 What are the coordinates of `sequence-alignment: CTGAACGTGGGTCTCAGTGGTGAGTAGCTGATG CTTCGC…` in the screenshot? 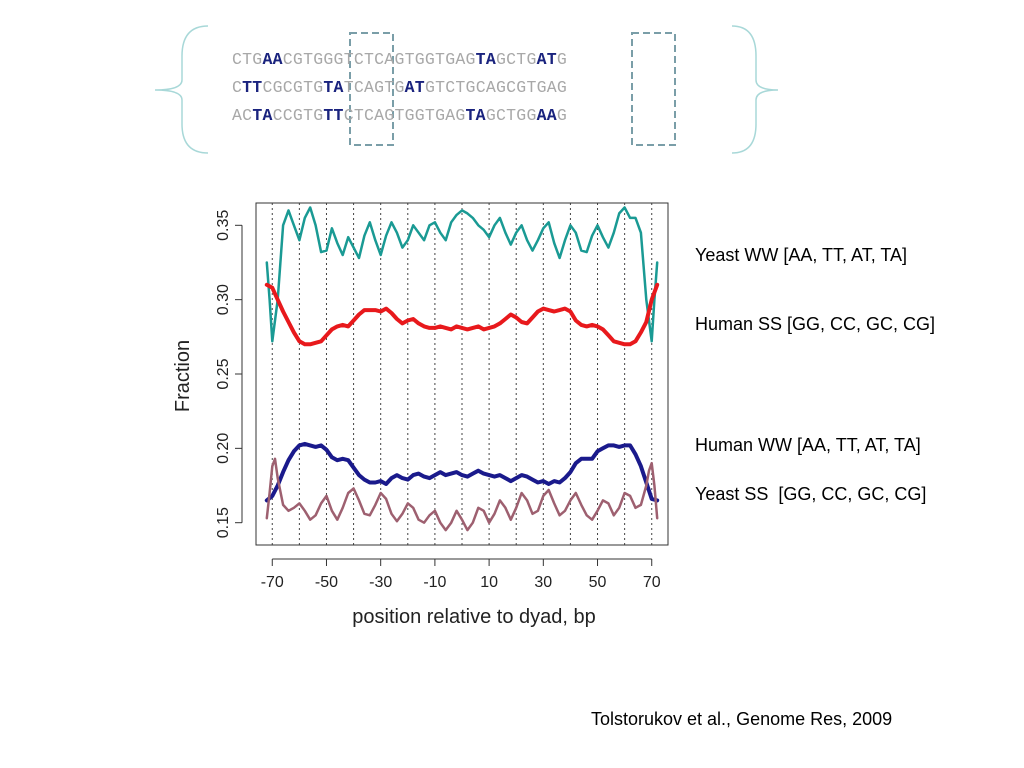 It's located at (470, 90).